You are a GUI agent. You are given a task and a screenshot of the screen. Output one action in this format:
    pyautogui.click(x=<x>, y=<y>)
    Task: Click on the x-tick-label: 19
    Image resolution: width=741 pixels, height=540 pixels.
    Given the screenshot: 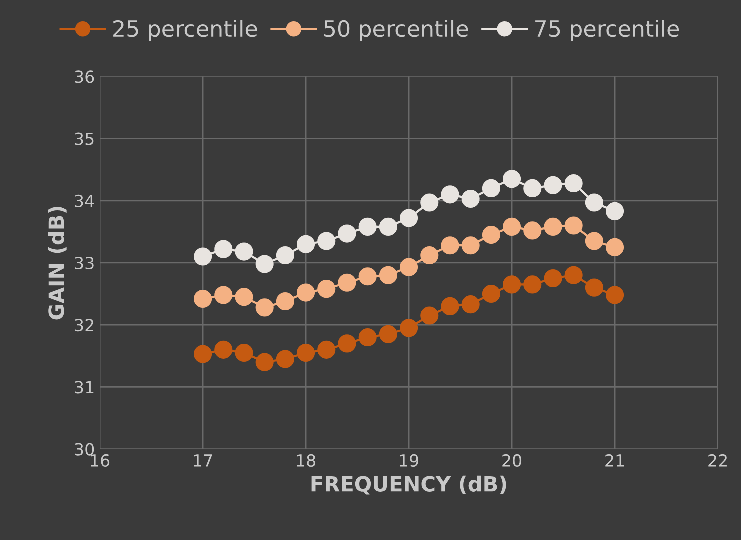 What is the action you would take?
    pyautogui.click(x=409, y=461)
    